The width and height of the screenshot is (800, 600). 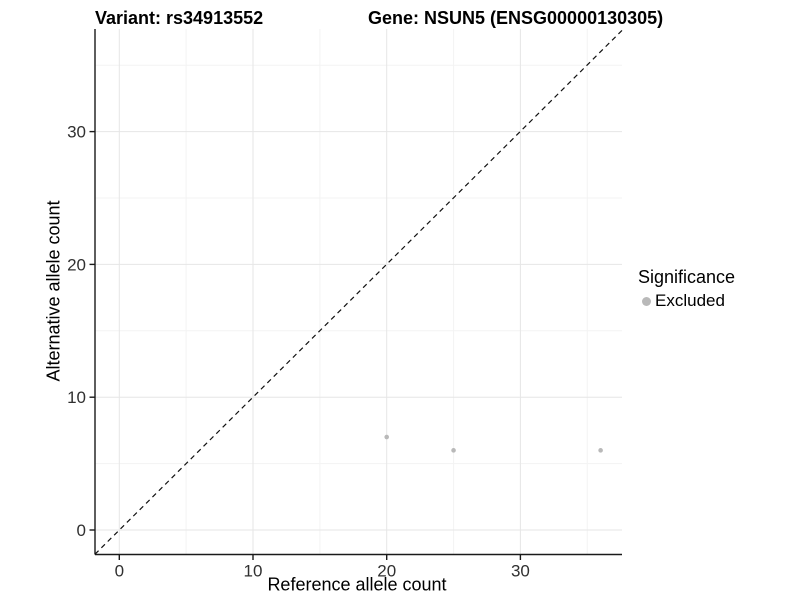 I want to click on legend-item: Excluded, so click(x=686, y=301).